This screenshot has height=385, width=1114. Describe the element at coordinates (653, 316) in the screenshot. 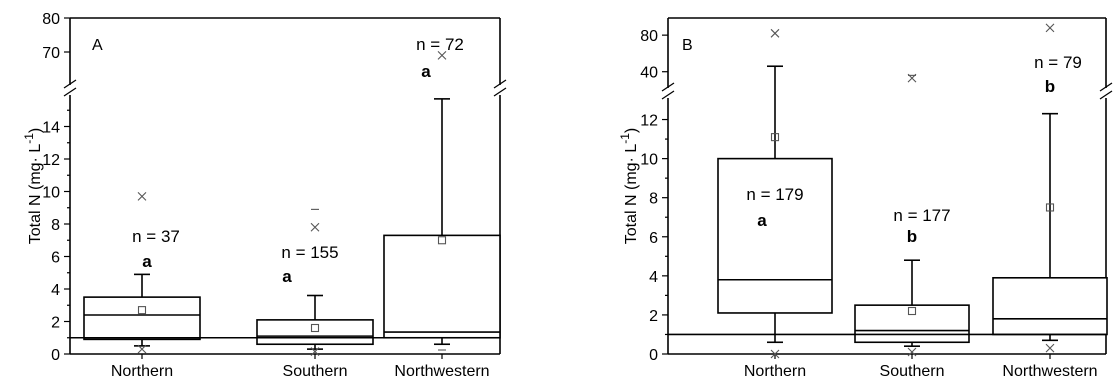

I see `panel-b-y-tick-label: 2` at that location.